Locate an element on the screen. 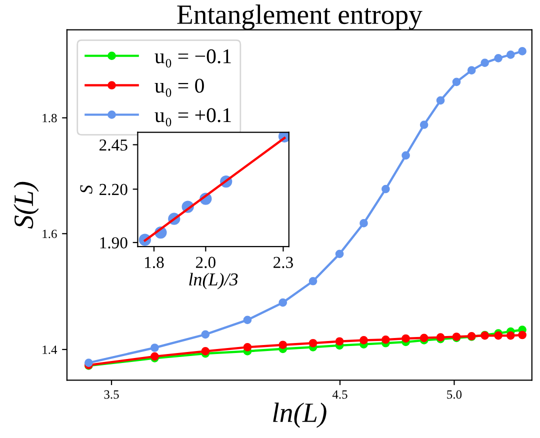 This screenshot has width=540, height=438. x-axis-title: ln(L)/3 is located at coordinates (213, 281).